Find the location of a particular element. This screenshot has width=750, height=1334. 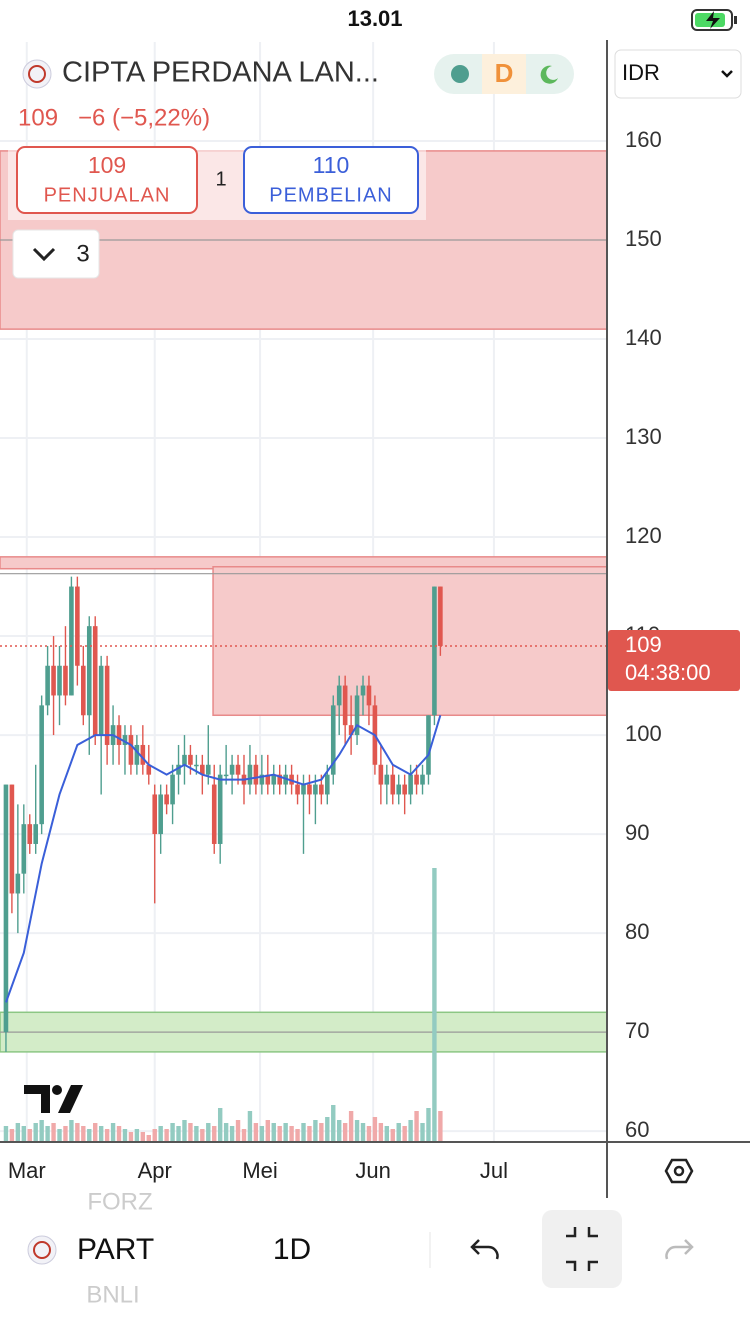

currency: IDR is located at coordinates (641, 72).